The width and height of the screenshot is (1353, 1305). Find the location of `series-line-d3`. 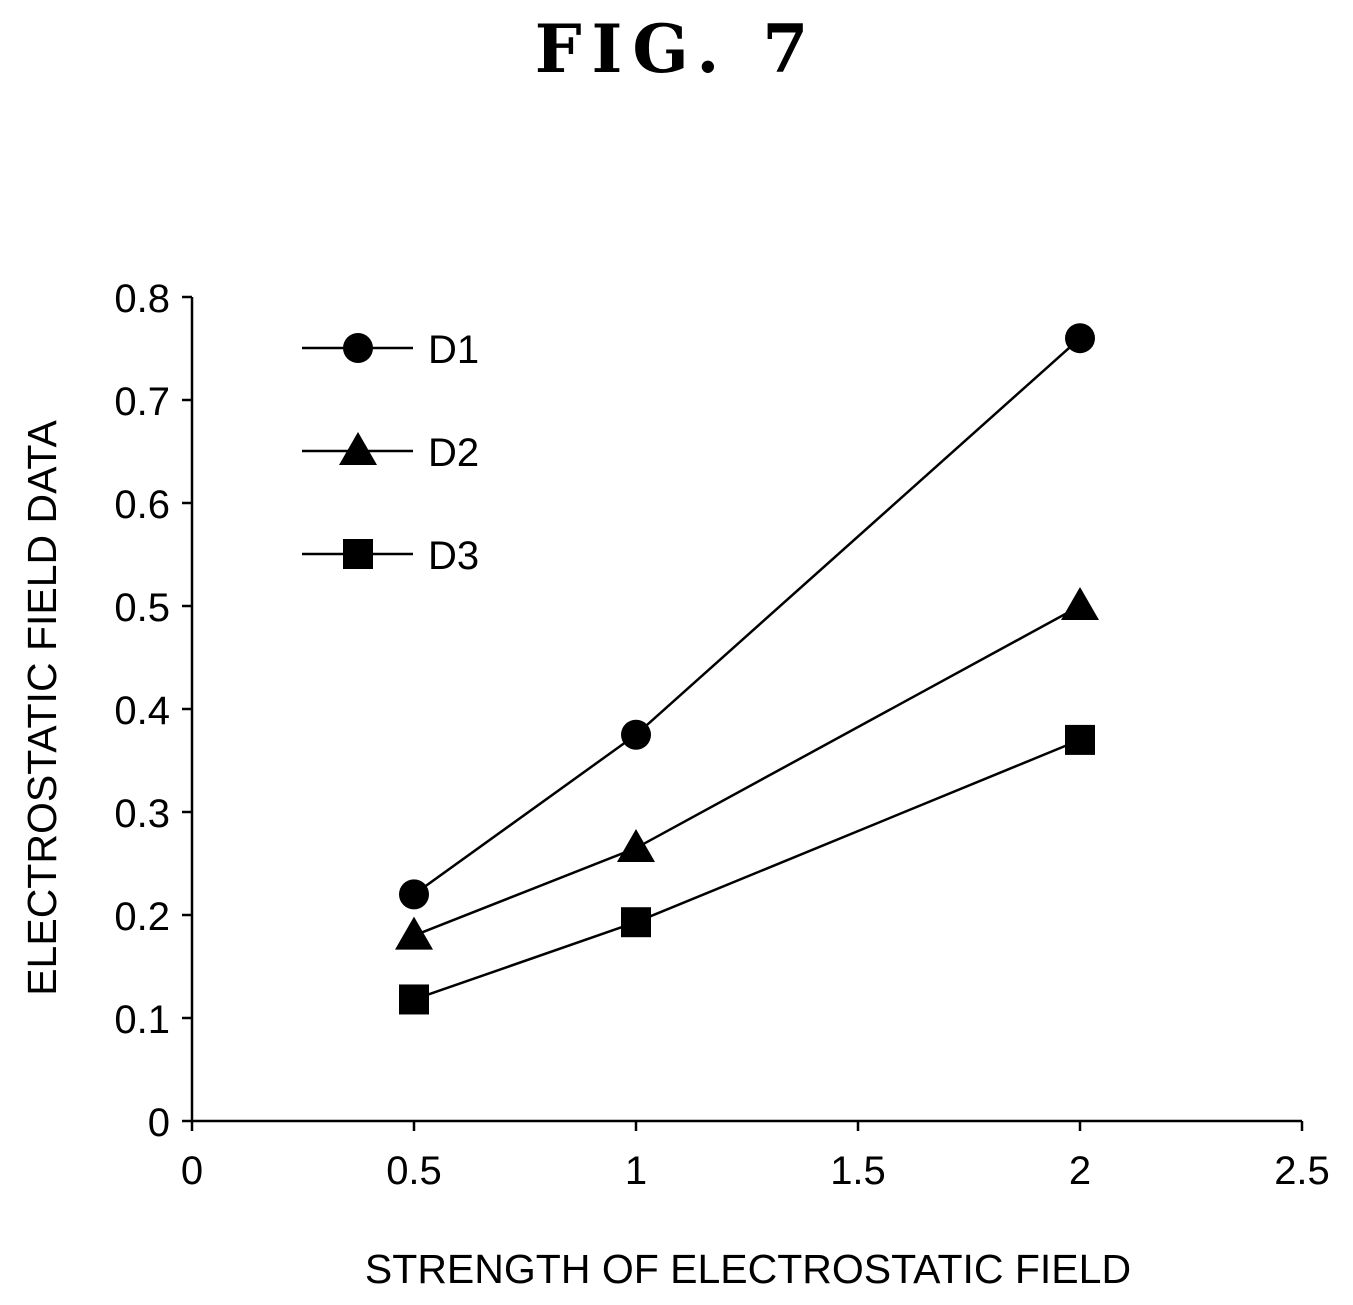

series-line-d3 is located at coordinates (747, 869).